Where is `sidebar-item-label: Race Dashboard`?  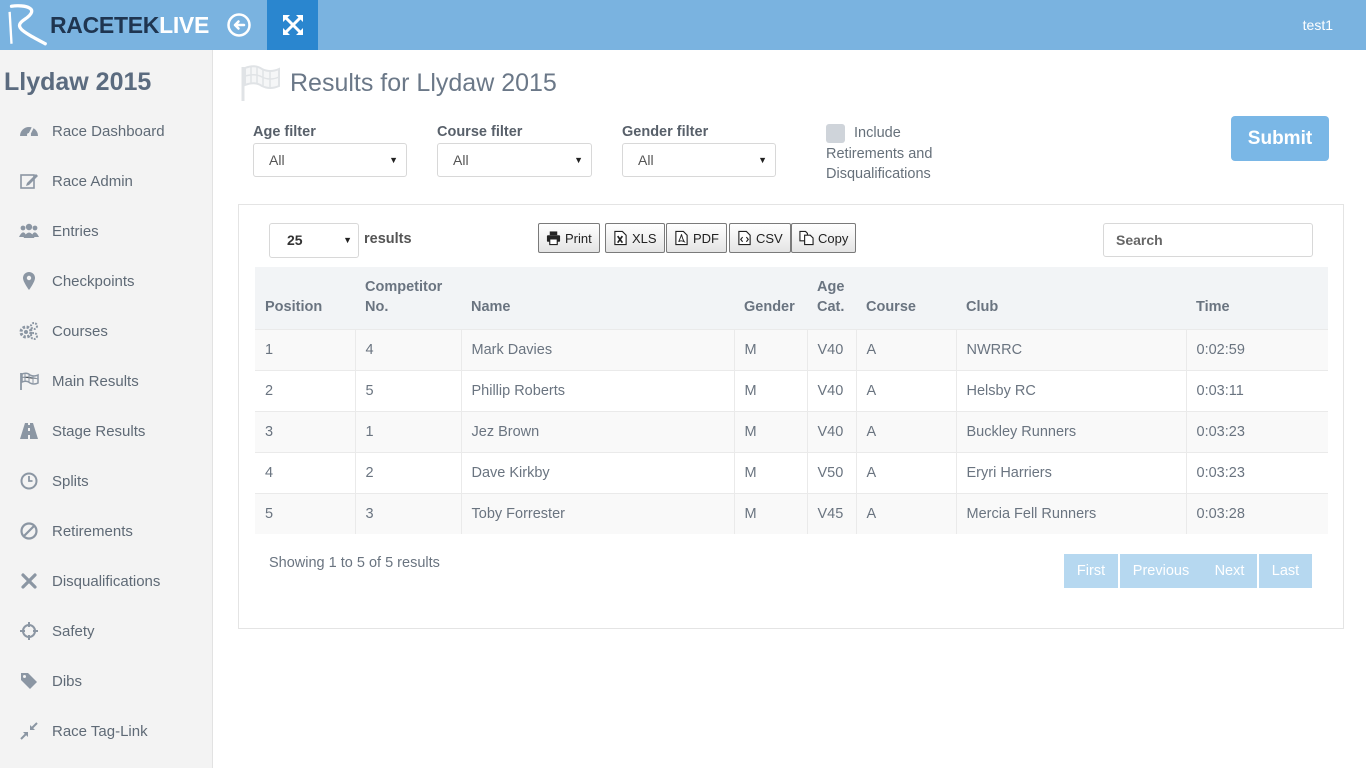 sidebar-item-label: Race Dashboard is located at coordinates (108, 131).